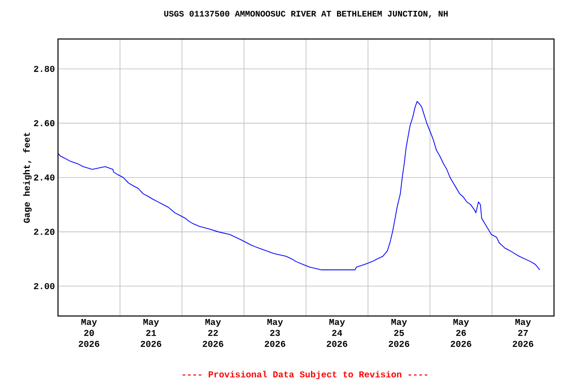 The height and width of the screenshot is (384, 576). Describe the element at coordinates (275, 333) in the screenshot. I see `x-tick-label: May 23 2026` at that location.